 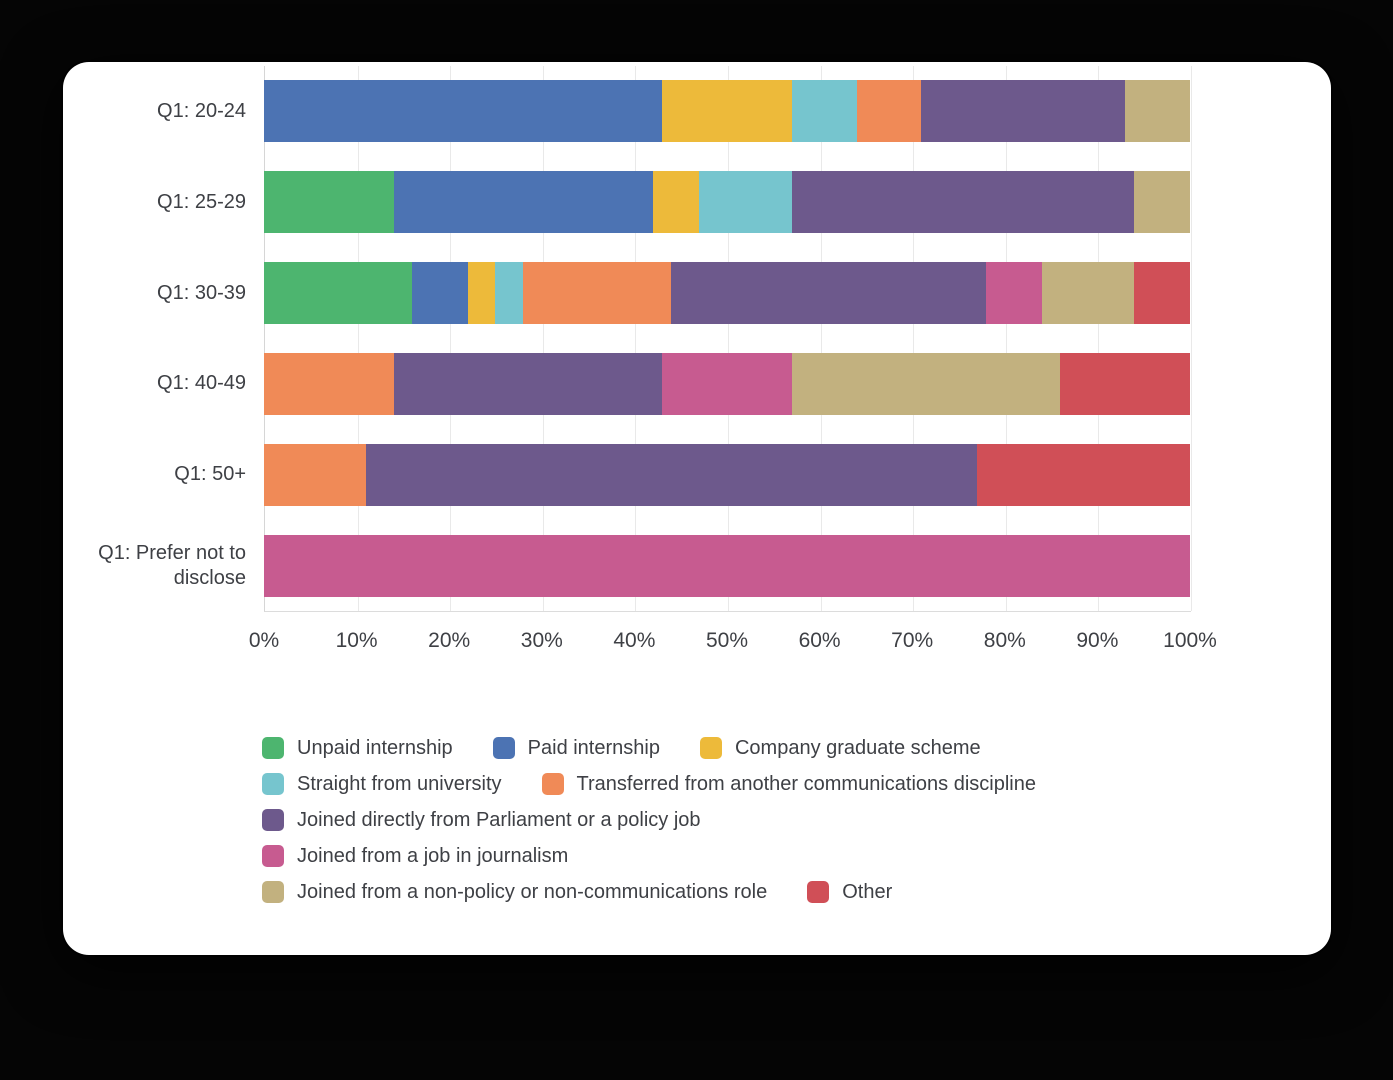 What do you see at coordinates (857, 747) in the screenshot?
I see `legend-label: Company graduate scheme` at bounding box center [857, 747].